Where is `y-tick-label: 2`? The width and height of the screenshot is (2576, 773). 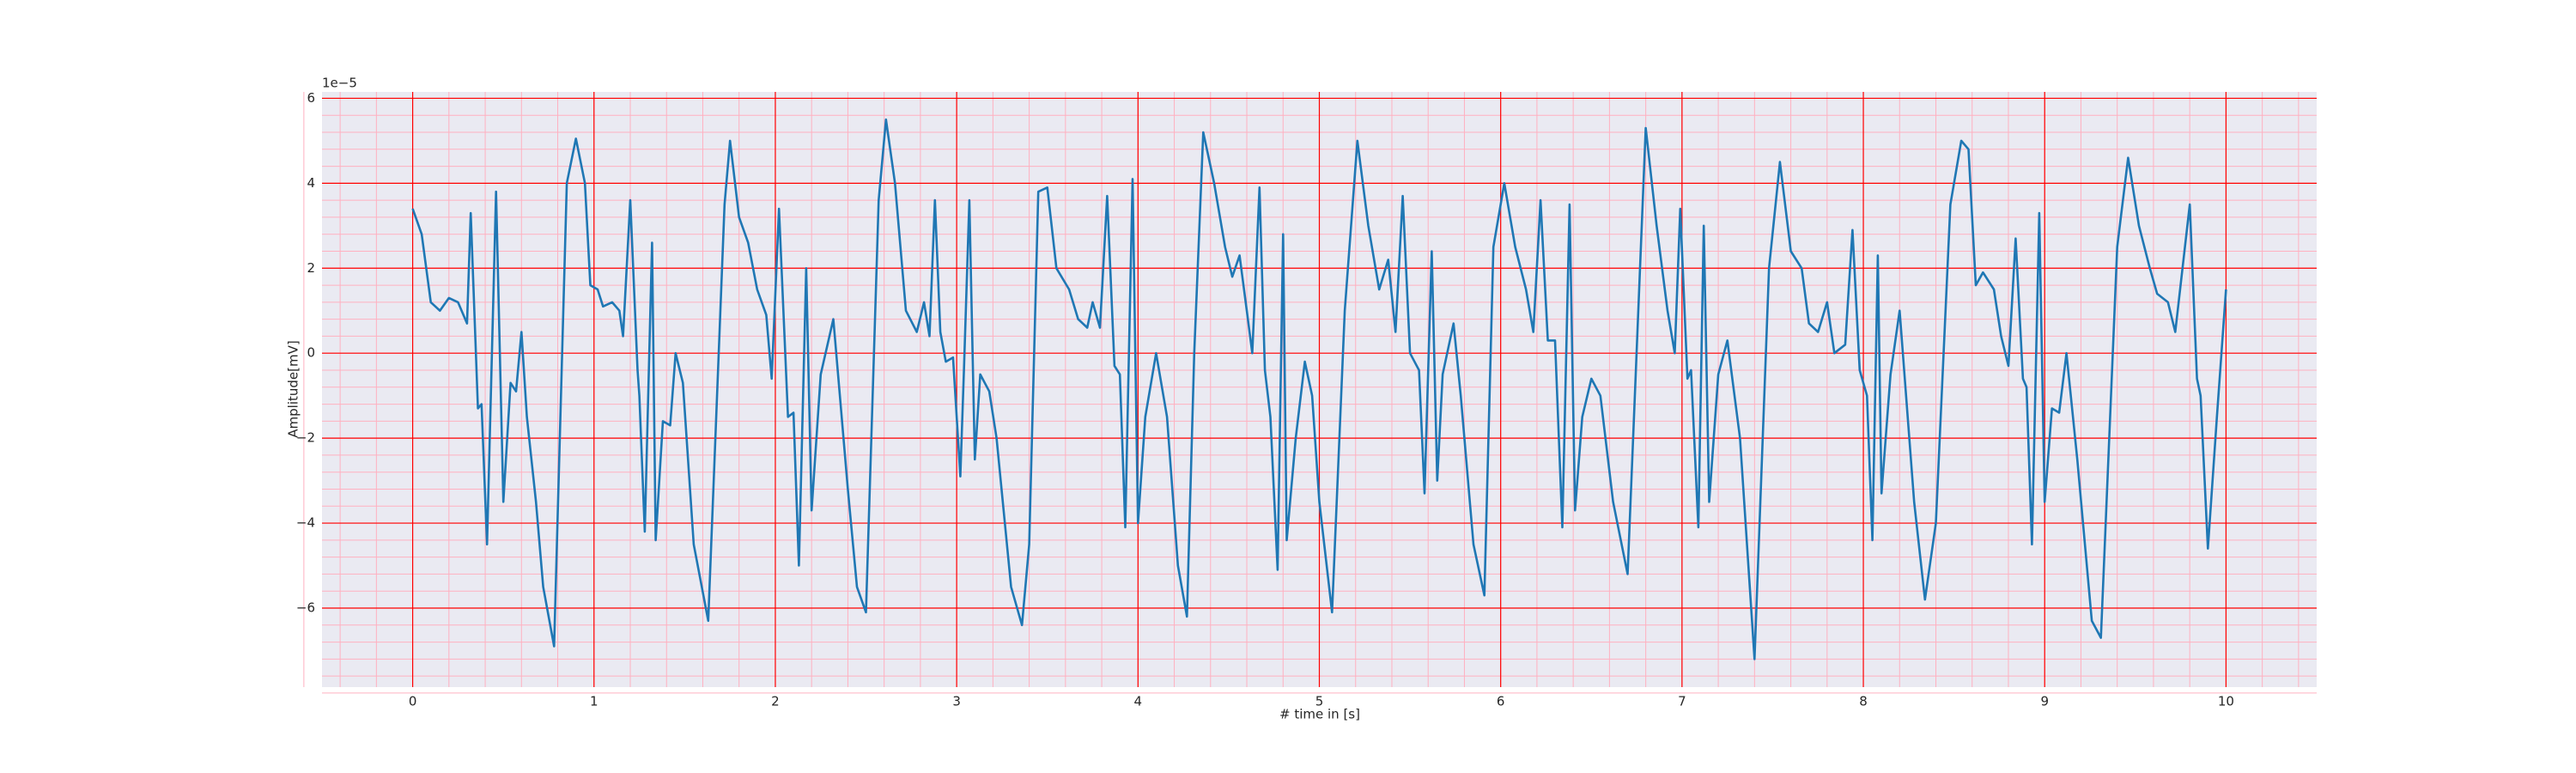 y-tick-label: 2 is located at coordinates (311, 268).